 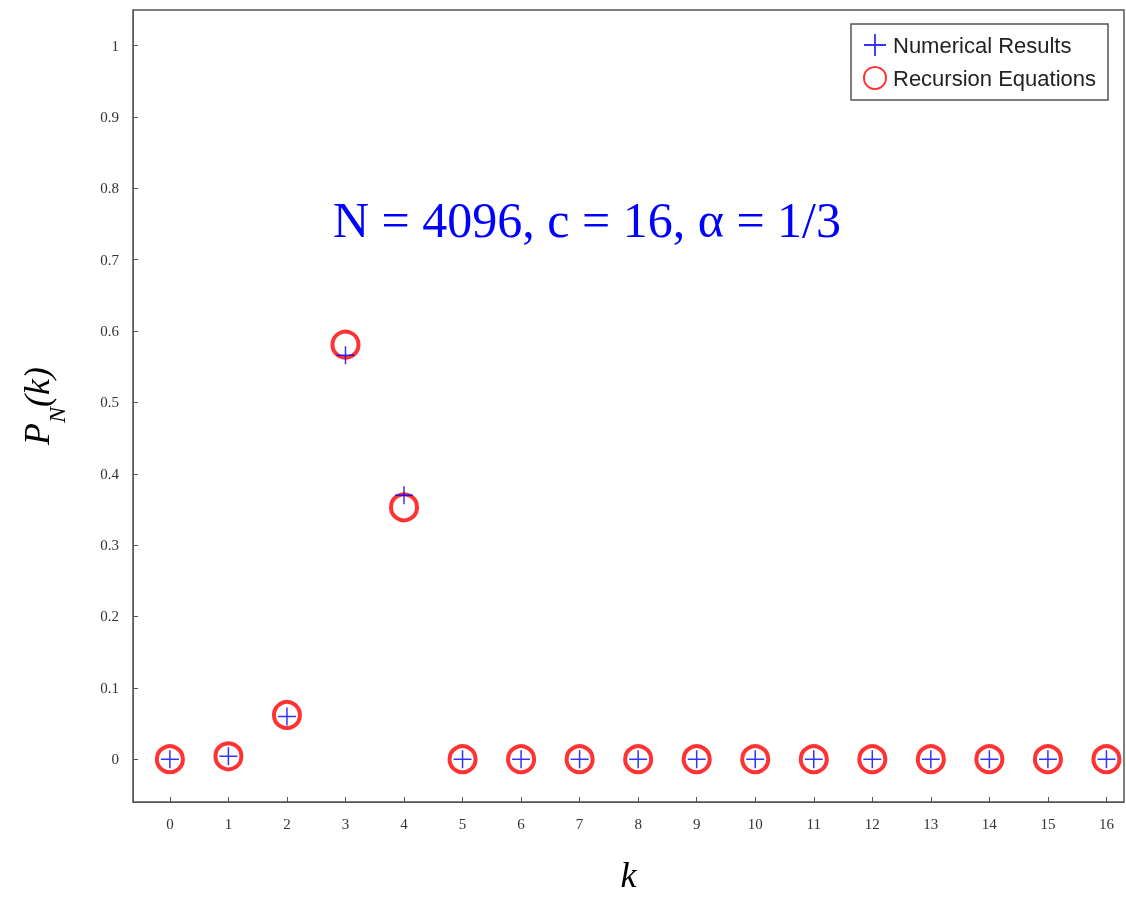 What do you see at coordinates (110, 259) in the screenshot?
I see `y-tick-label: 0.7` at bounding box center [110, 259].